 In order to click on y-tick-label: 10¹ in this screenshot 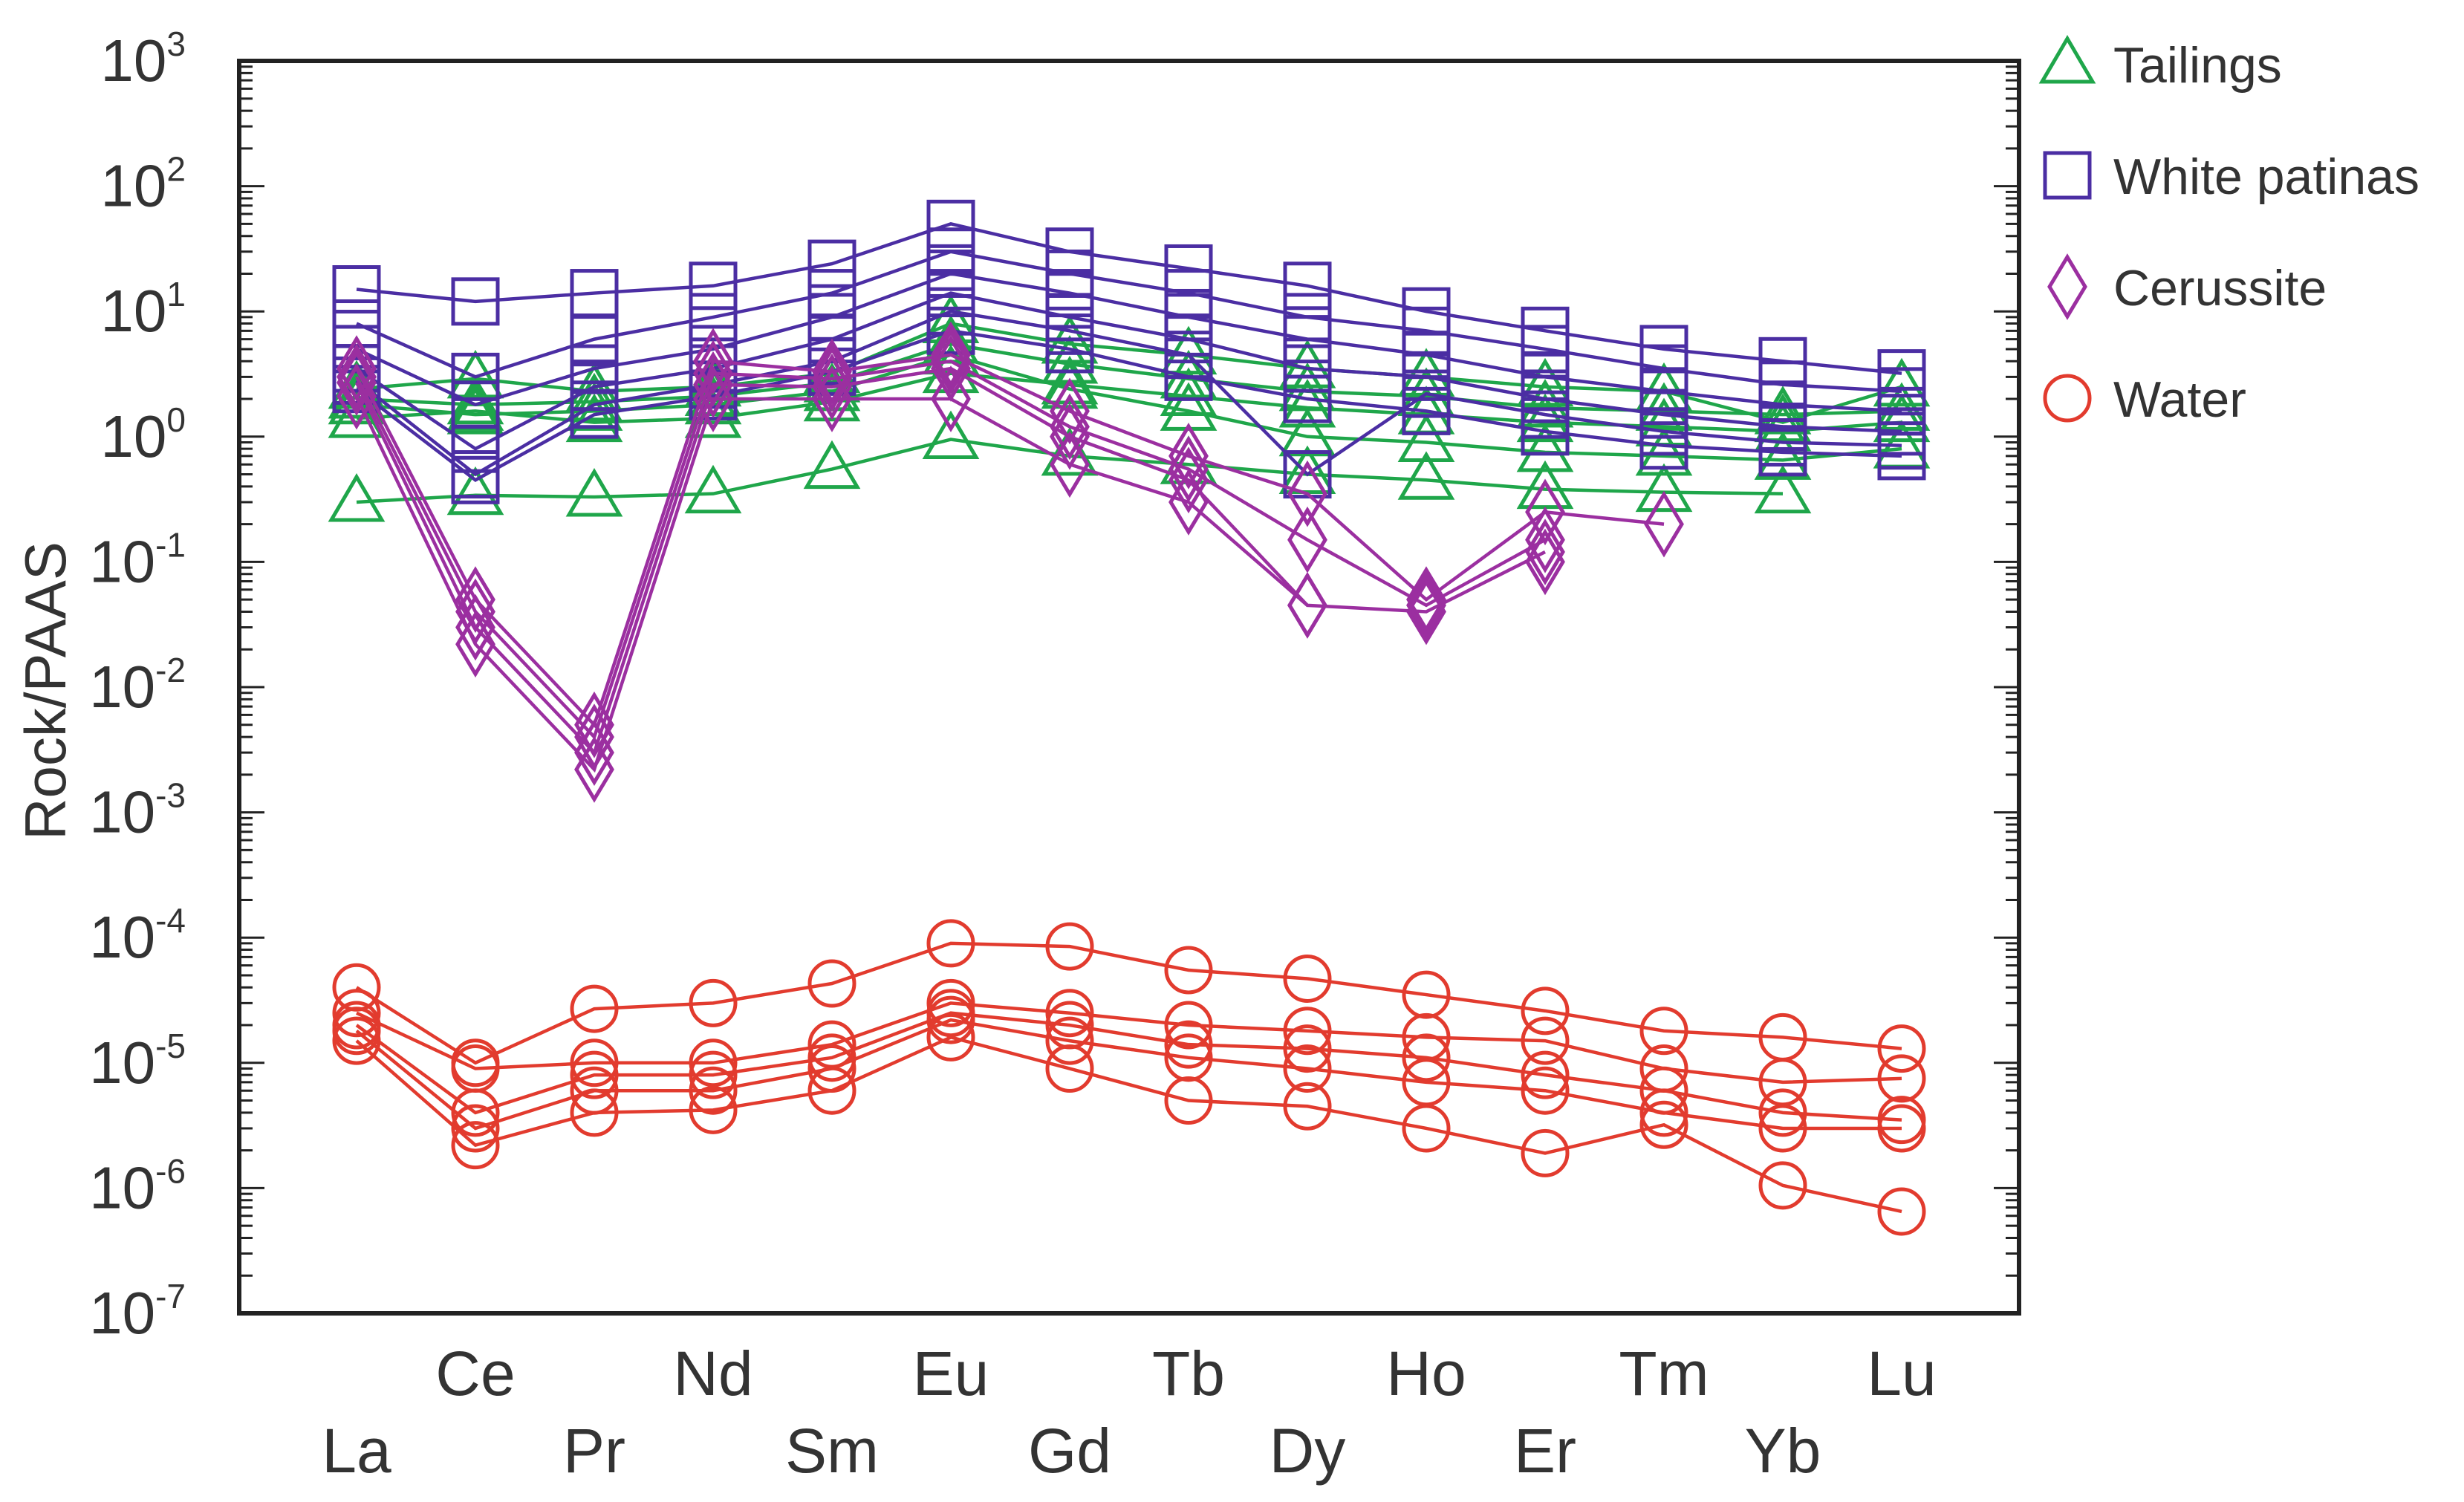, I will do `click(143, 309)`.